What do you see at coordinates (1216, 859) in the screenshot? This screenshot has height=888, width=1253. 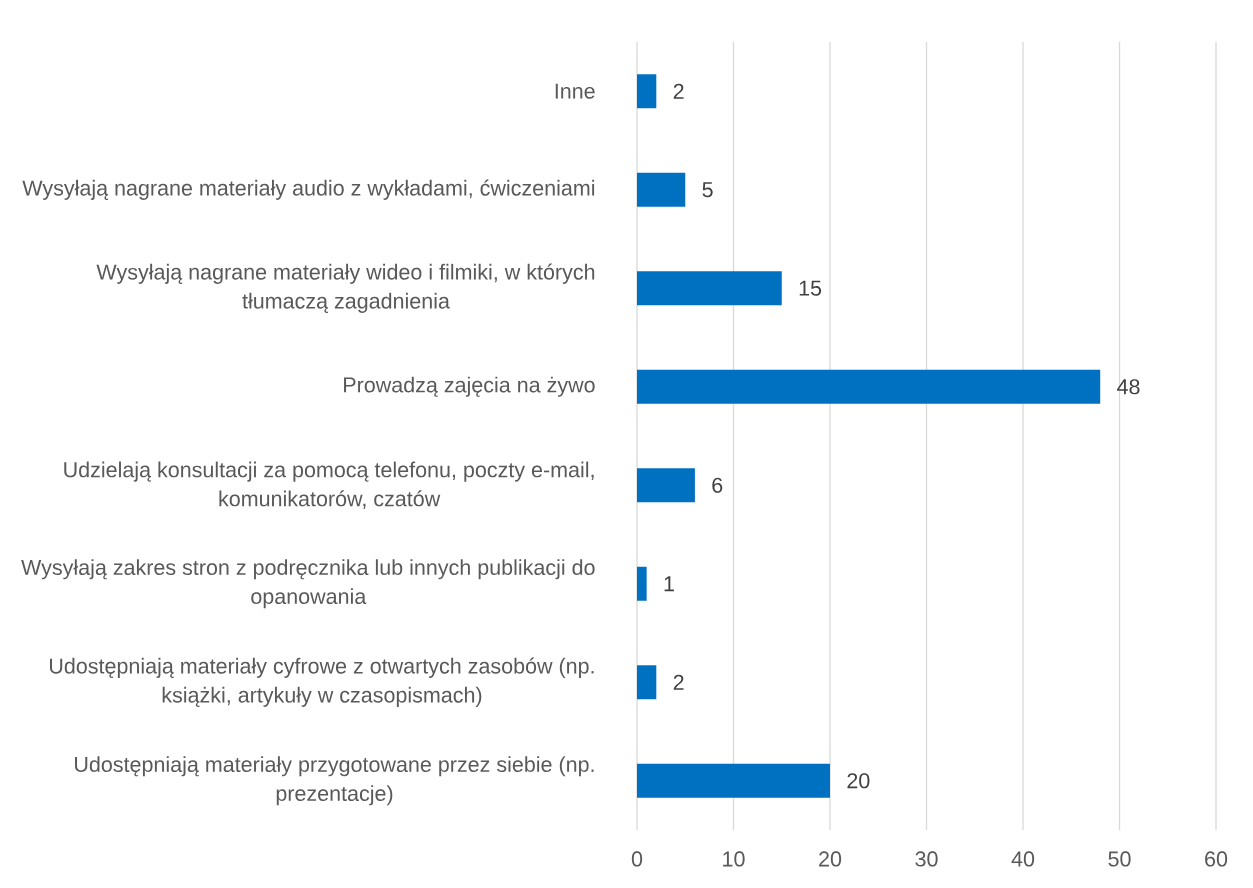 I see `x-tick-label: 60` at bounding box center [1216, 859].